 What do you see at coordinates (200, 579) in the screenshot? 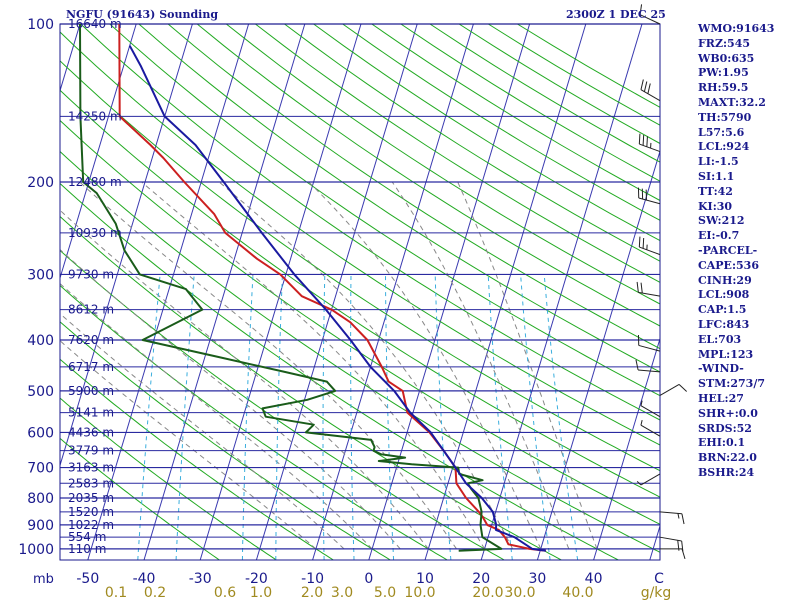
I see `temperature-tick-label: -30` at bounding box center [200, 579].